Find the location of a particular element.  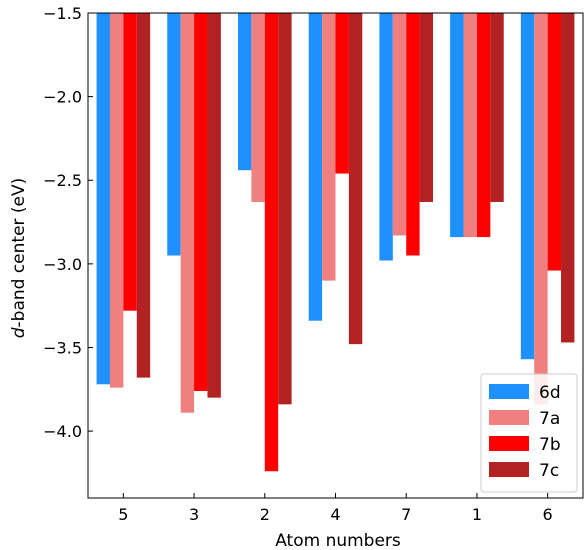

y-tick-label: −1.5 is located at coordinates (62, 13).